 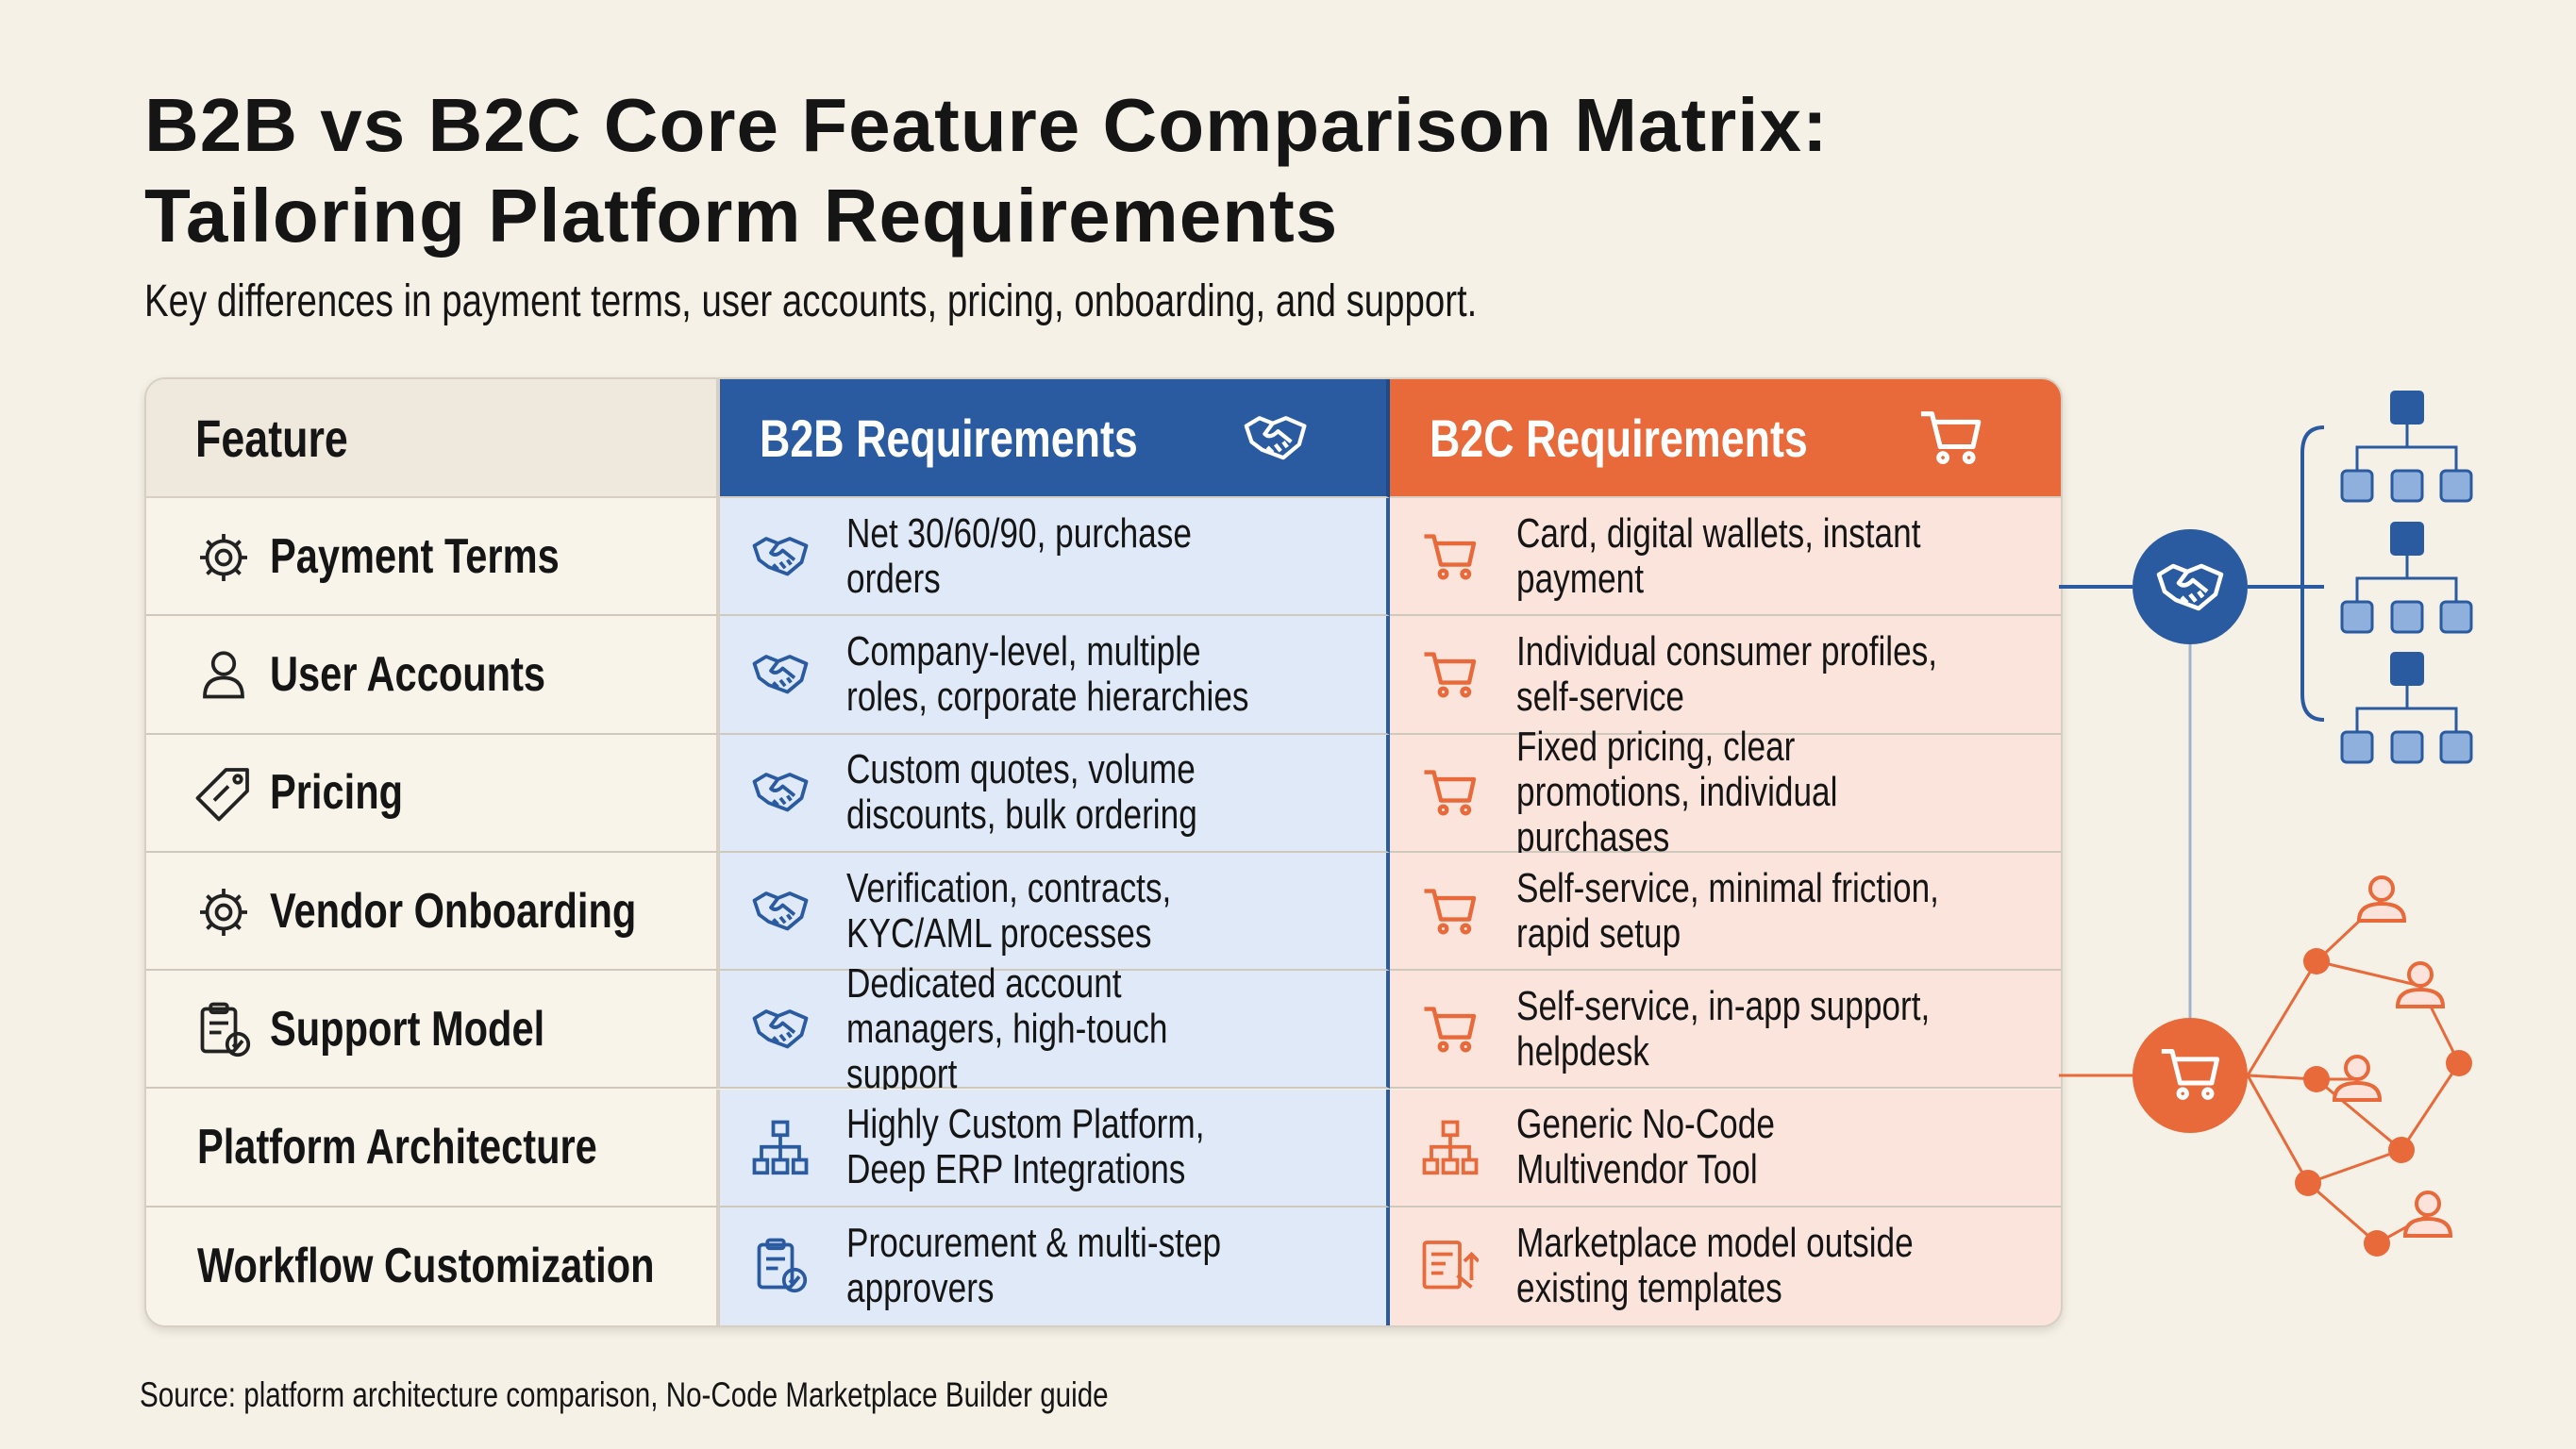 I want to click on header-text: Feature, so click(x=271, y=438).